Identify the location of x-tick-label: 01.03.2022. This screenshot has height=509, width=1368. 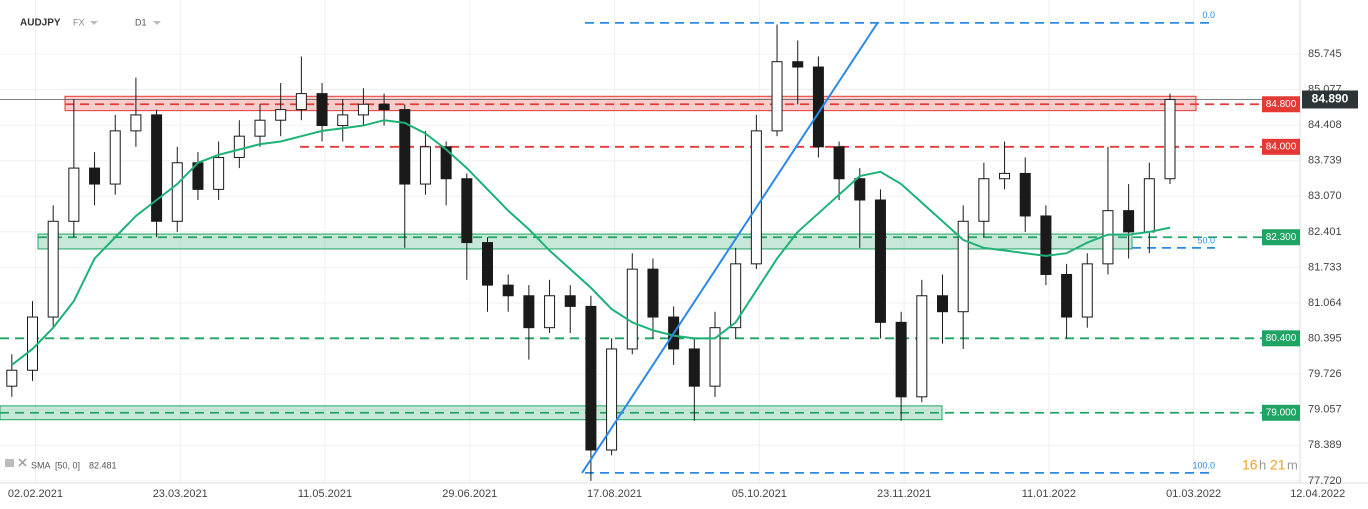
(1193, 494).